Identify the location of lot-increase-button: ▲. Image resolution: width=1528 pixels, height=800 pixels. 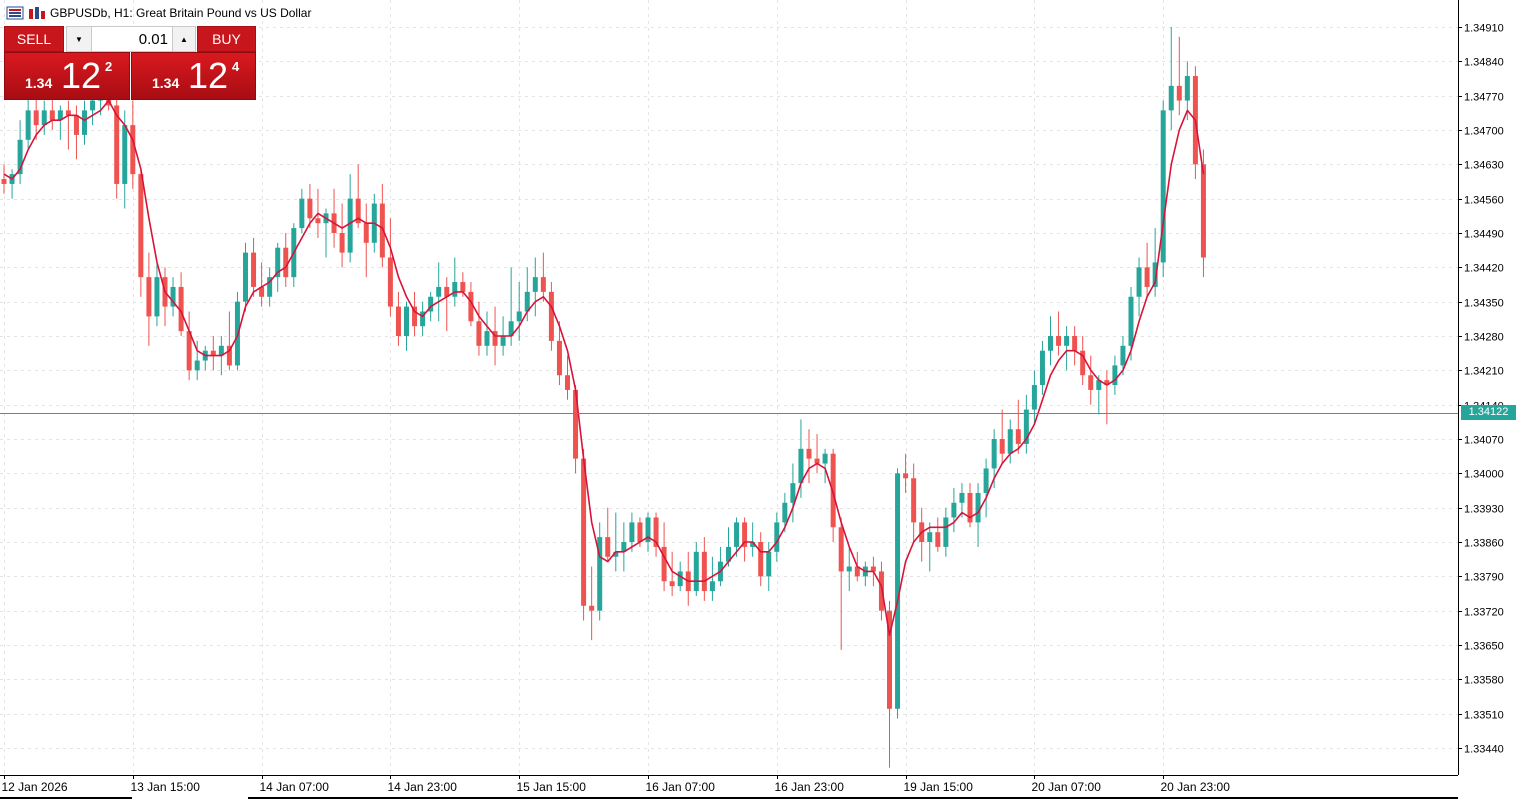
(184, 39).